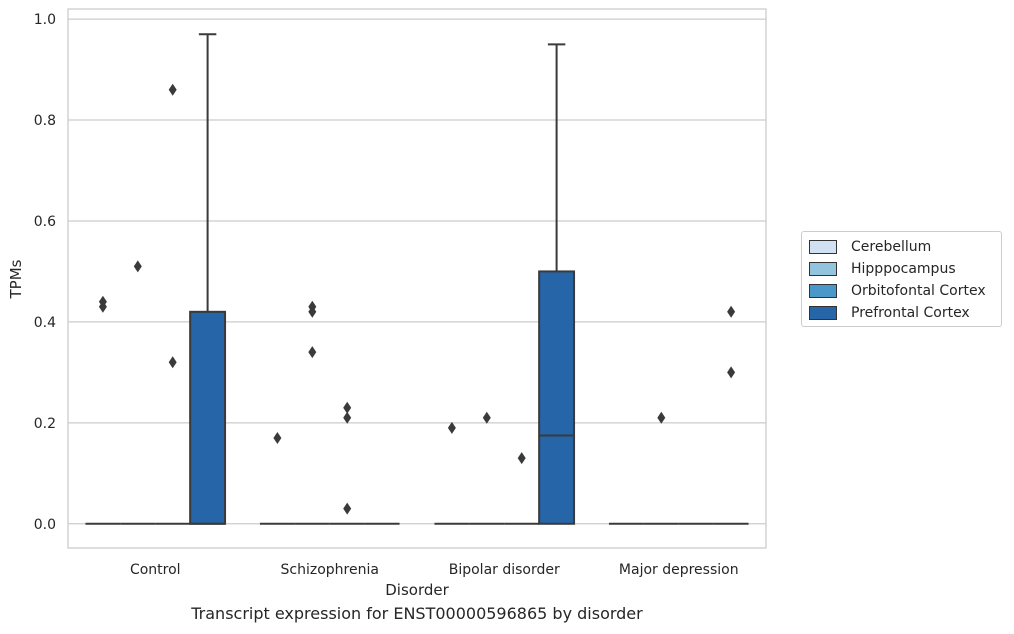 Image resolution: width=1014 pixels, height=634 pixels. I want to click on y-tick-label: 0.0, so click(45, 525).